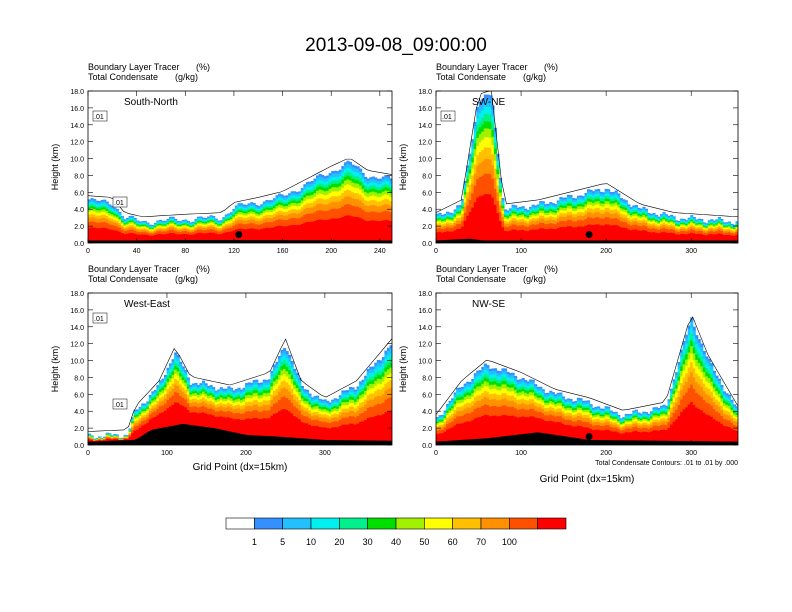 The height and width of the screenshot is (612, 792). I want to click on x-tick-label: 0, so click(436, 251).